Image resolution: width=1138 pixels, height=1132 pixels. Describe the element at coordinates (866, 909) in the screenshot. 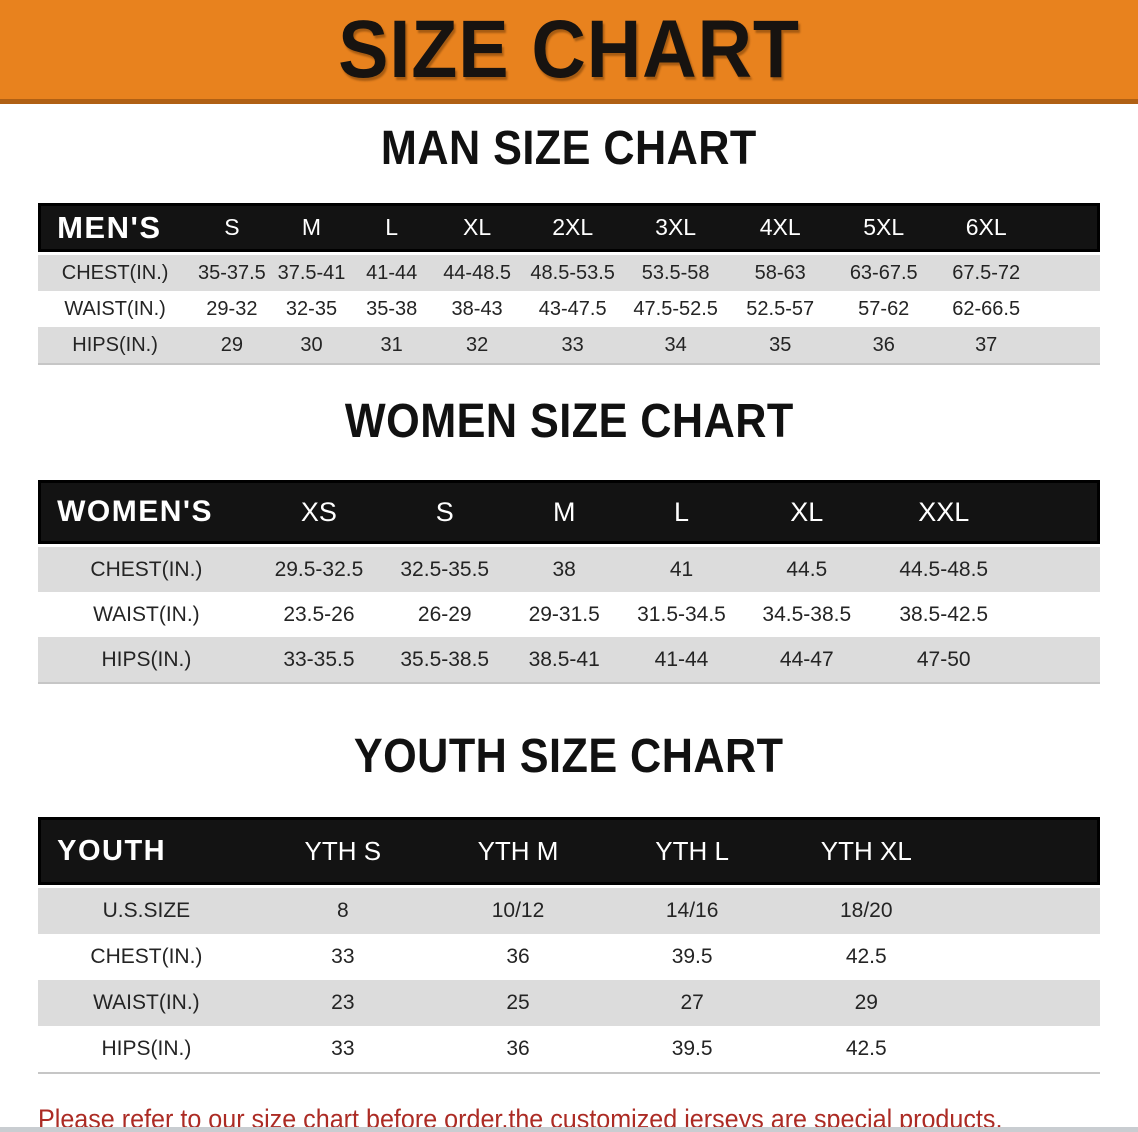

I see `size-cell: 18/20` at that location.